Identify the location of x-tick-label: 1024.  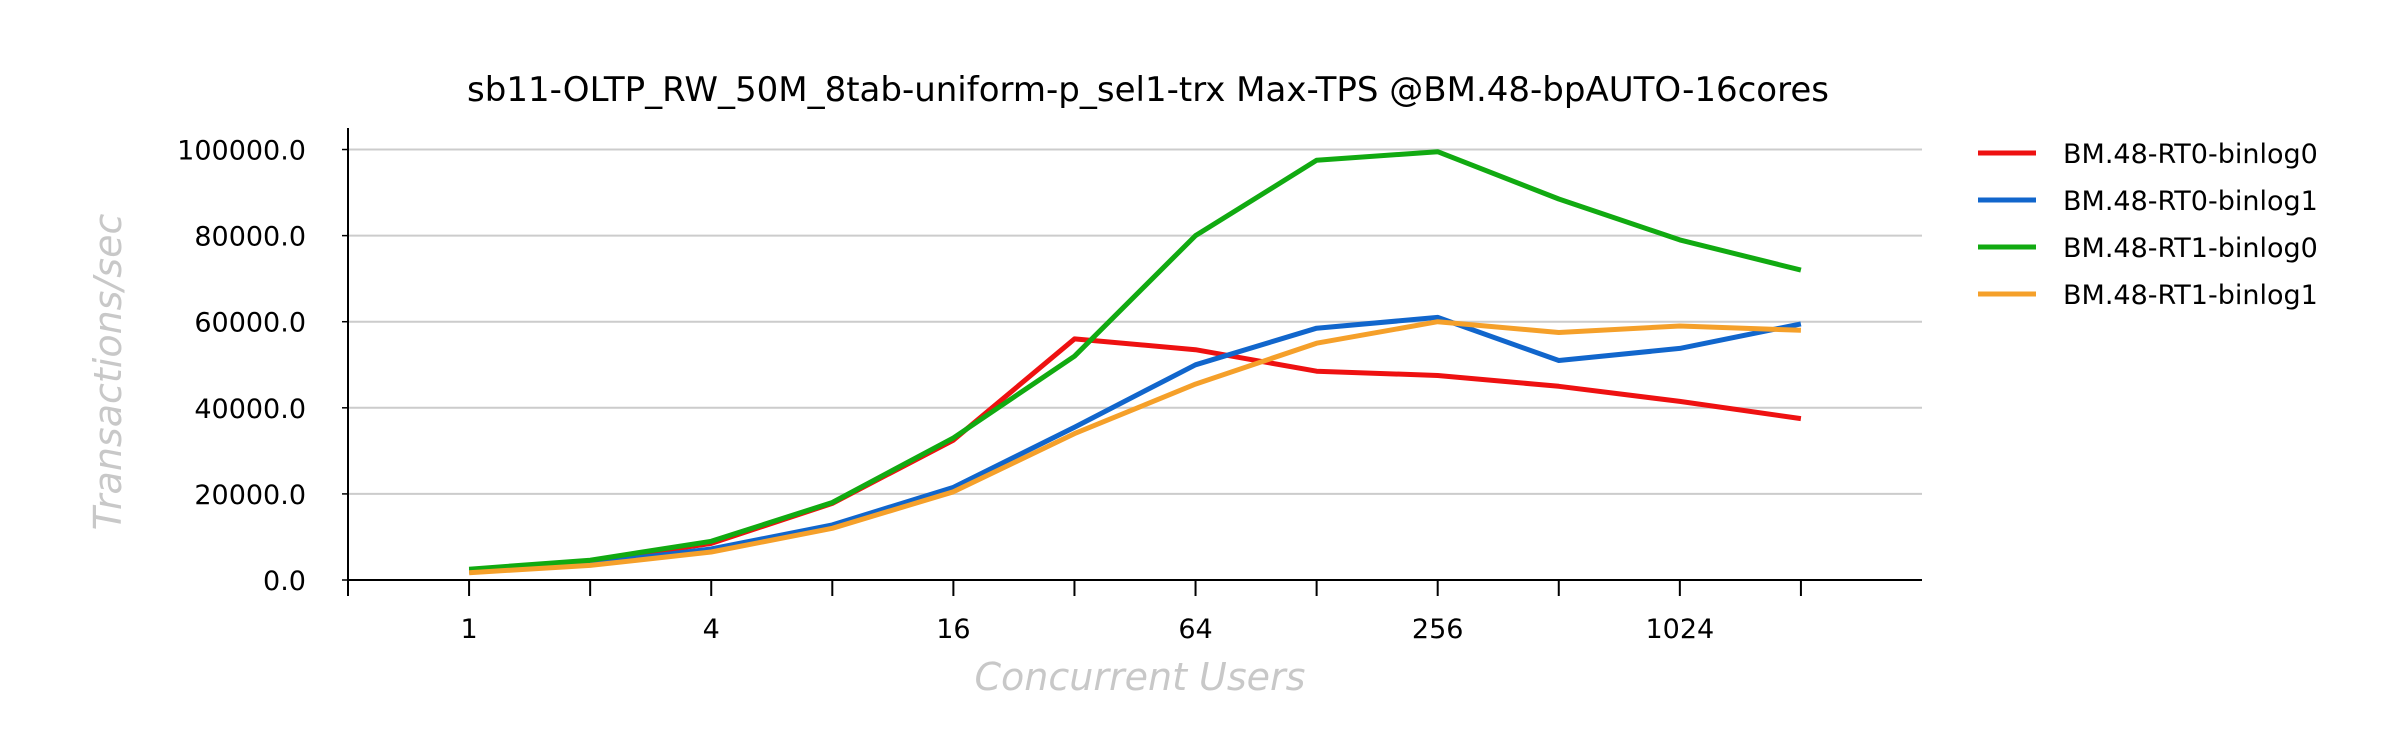
(1679, 629).